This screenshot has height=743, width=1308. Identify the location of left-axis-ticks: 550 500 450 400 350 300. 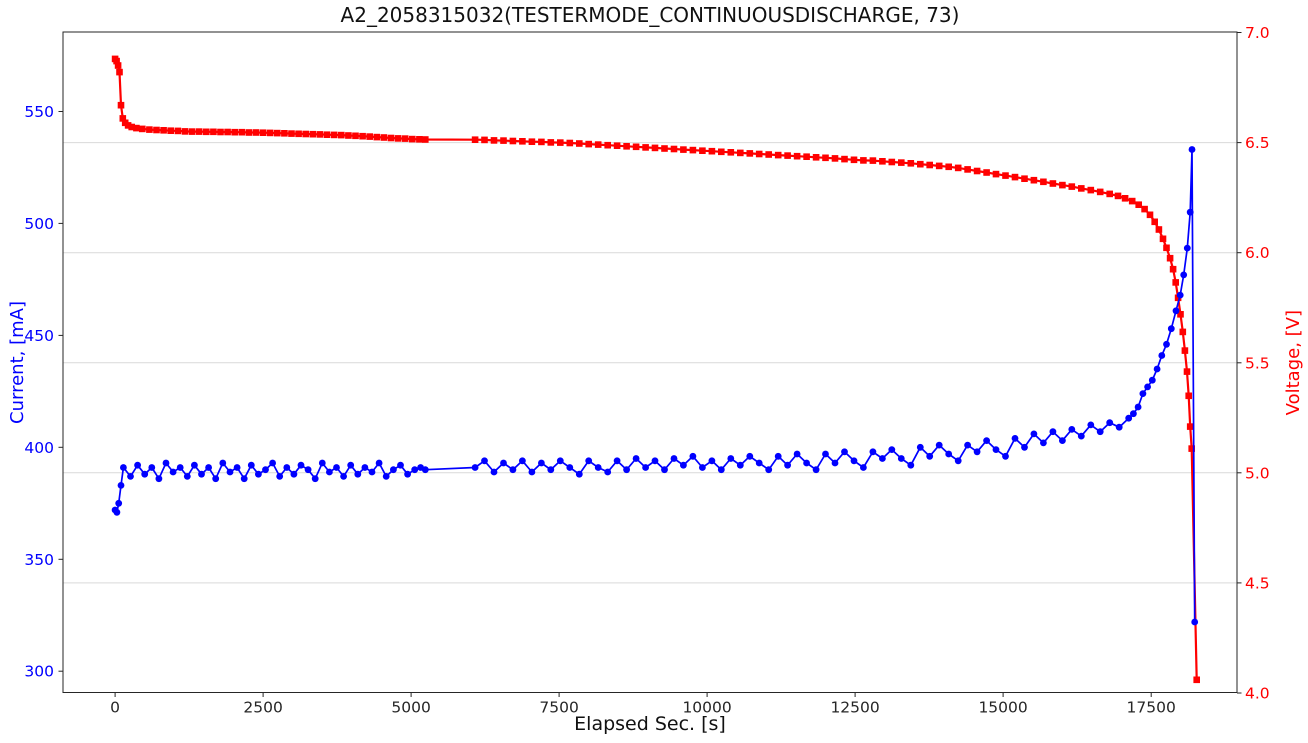
(43, 392).